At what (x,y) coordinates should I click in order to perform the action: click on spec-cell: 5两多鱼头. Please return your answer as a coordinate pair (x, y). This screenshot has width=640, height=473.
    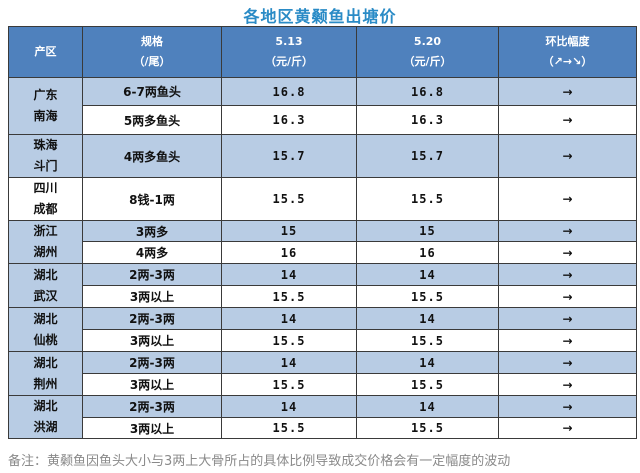
    Looking at the image, I should click on (152, 120).